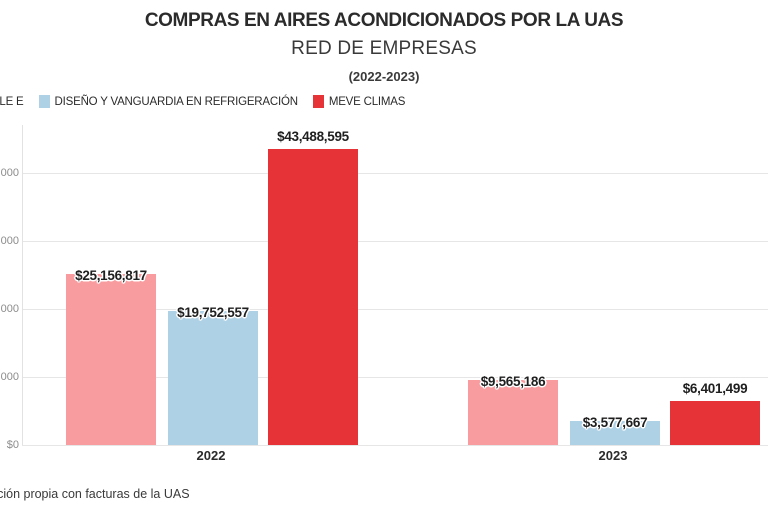  What do you see at coordinates (384, 76) in the screenshot?
I see `chart-period: (2022-2023)` at bounding box center [384, 76].